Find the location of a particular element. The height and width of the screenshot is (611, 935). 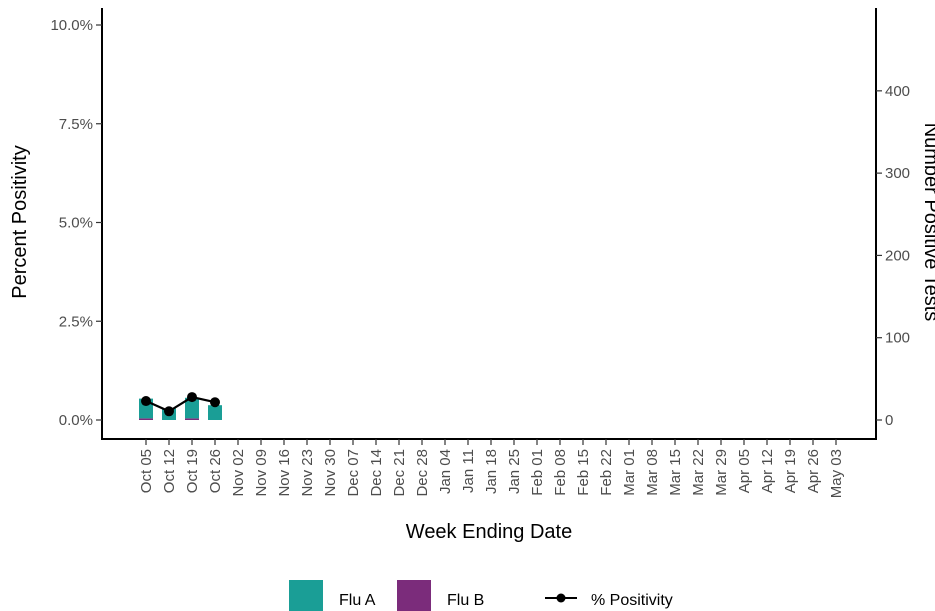

y-tick-label: 5.0% is located at coordinates (76, 223).